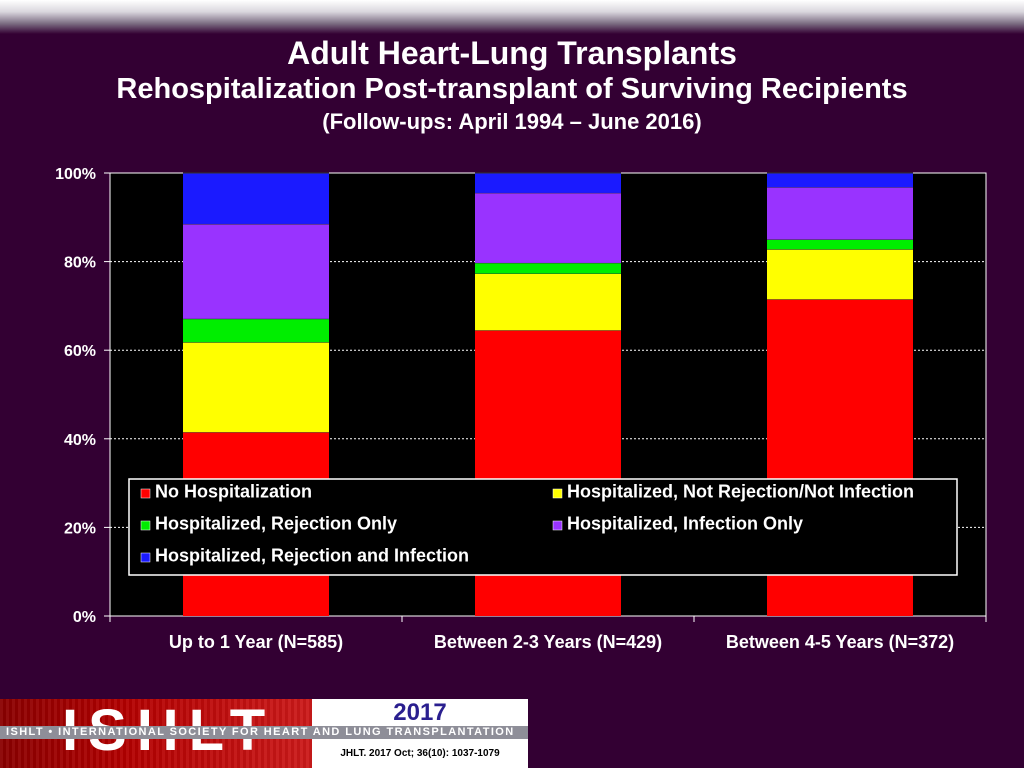 The image size is (1024, 768). Describe the element at coordinates (276, 524) in the screenshot. I see `legend-label: Hospitalized, Rejection Only` at that location.